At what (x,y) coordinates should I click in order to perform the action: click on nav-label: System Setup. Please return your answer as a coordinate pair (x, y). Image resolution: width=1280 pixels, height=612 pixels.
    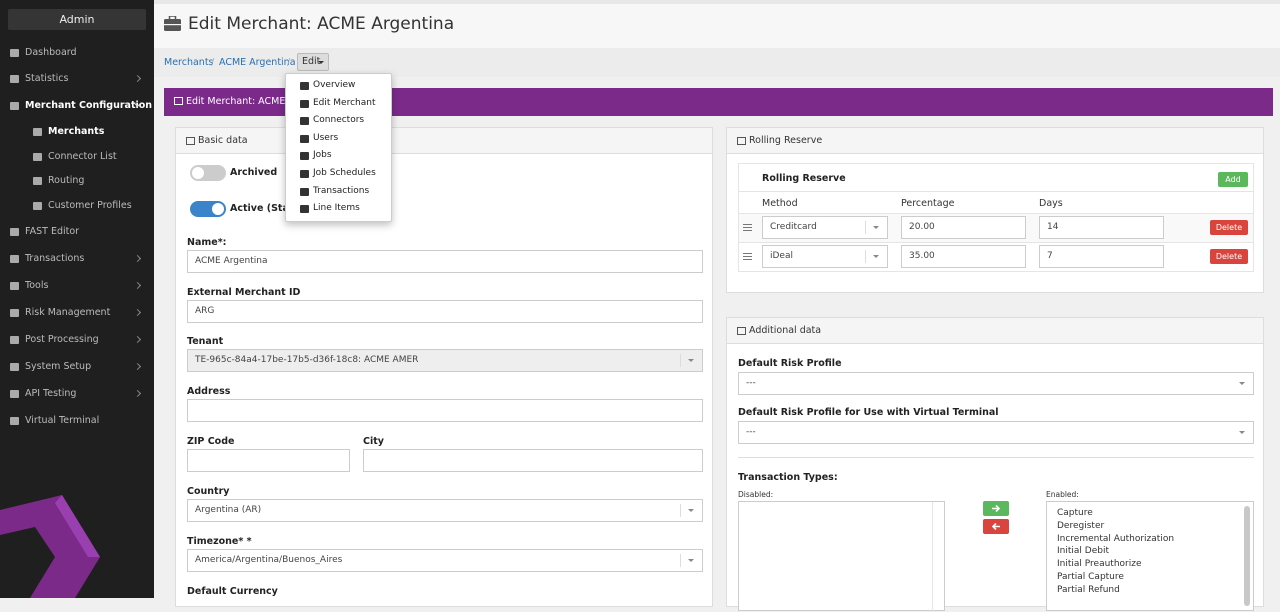
    Looking at the image, I should click on (58, 366).